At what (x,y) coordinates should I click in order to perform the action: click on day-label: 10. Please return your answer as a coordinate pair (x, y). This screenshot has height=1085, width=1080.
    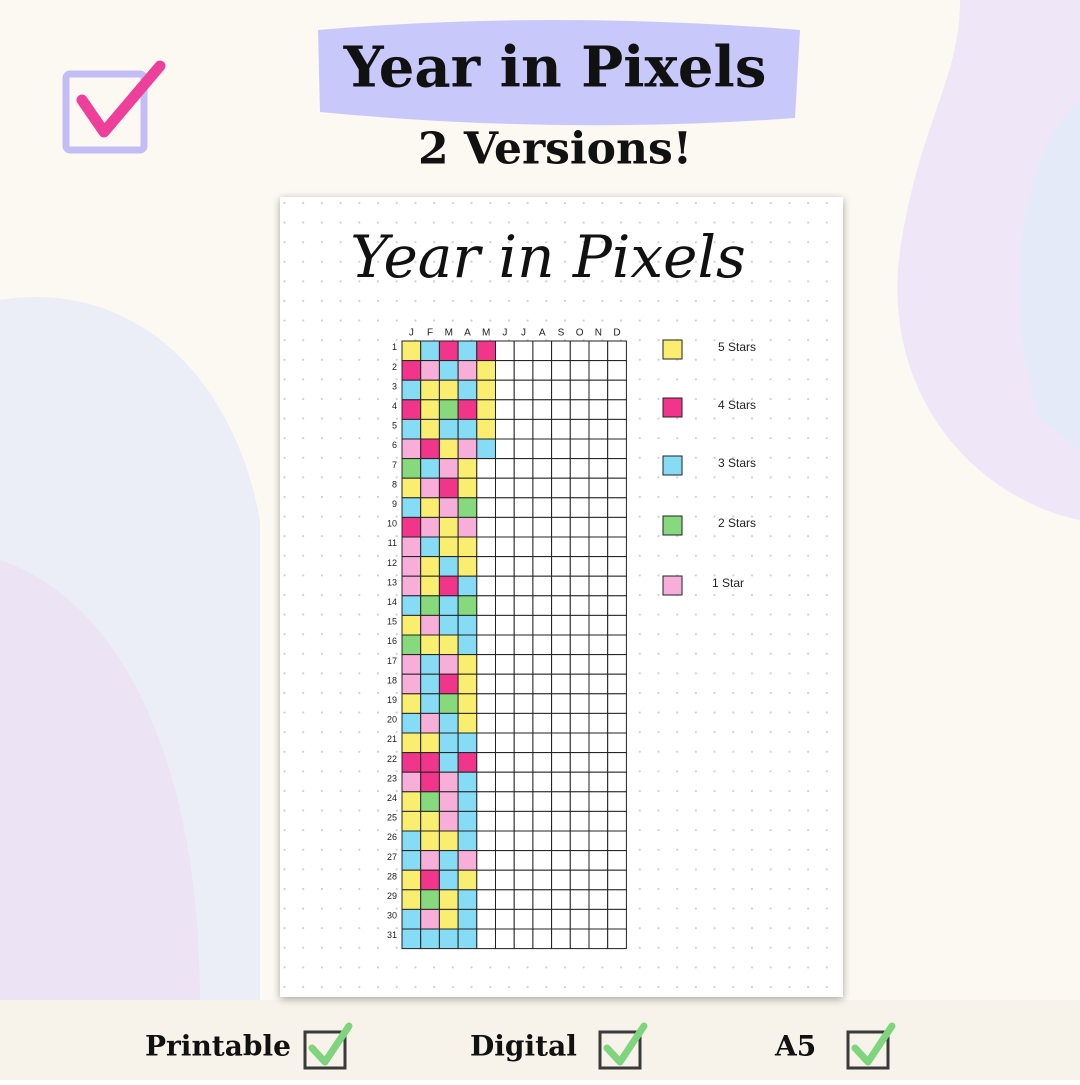
    Looking at the image, I should click on (392, 524).